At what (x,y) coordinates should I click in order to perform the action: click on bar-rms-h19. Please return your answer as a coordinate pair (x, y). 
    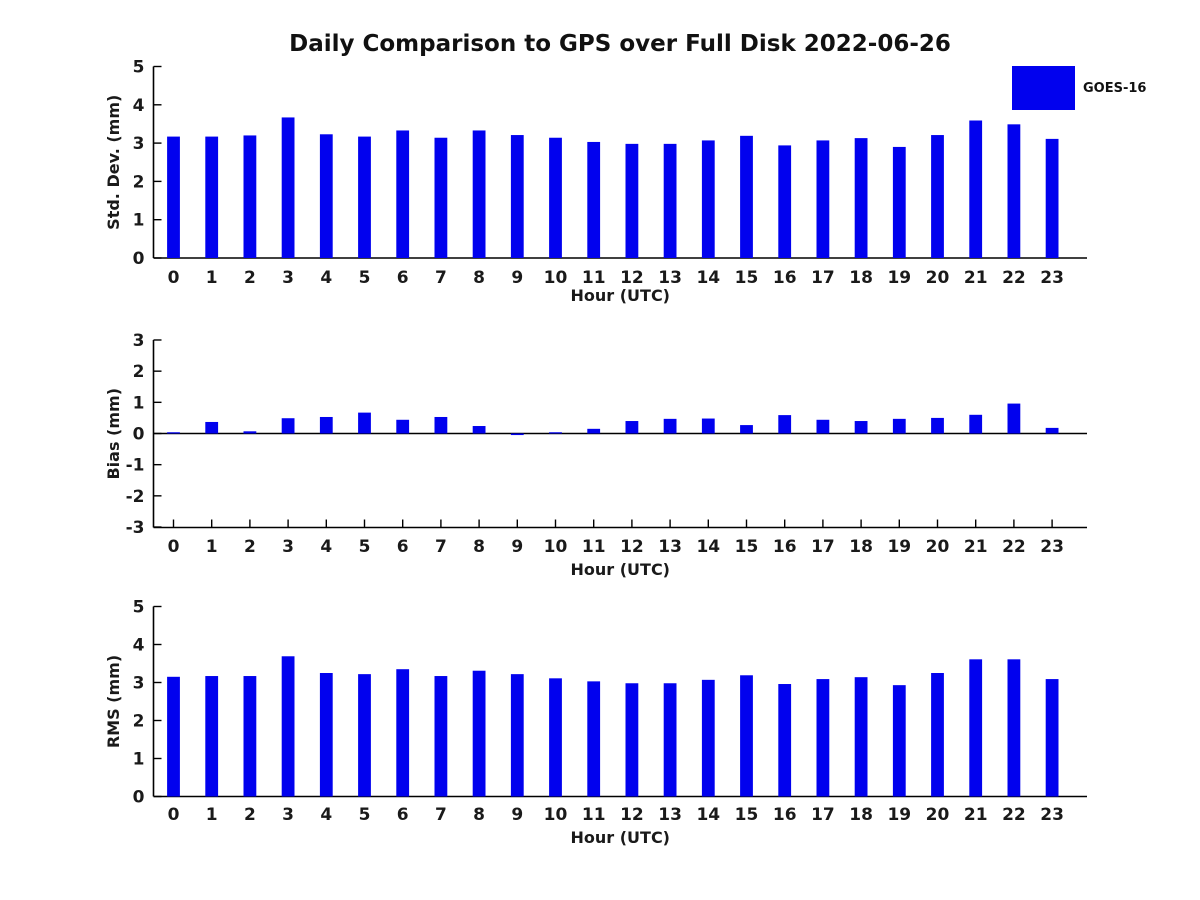
    Looking at the image, I should click on (899, 741).